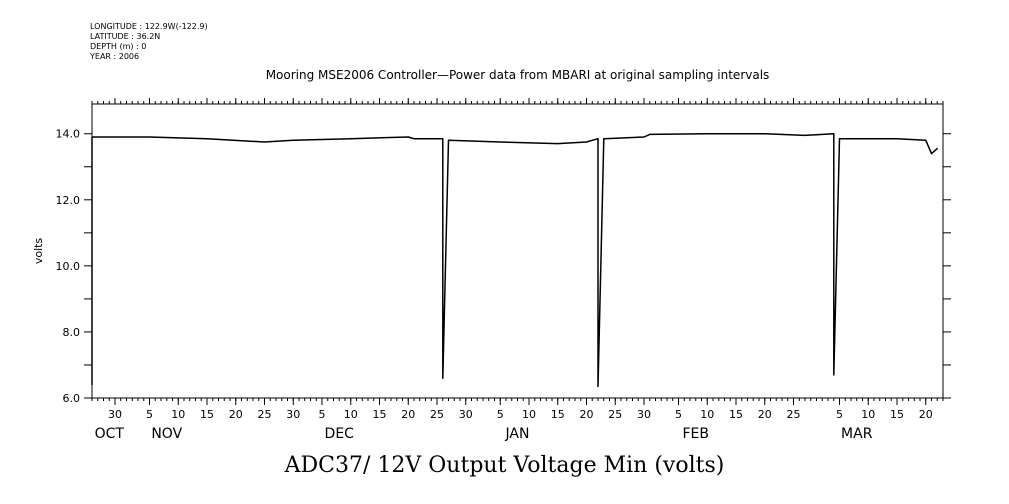 The height and width of the screenshot is (504, 1009). I want to click on y-tick-label: 10.0, so click(68, 266).